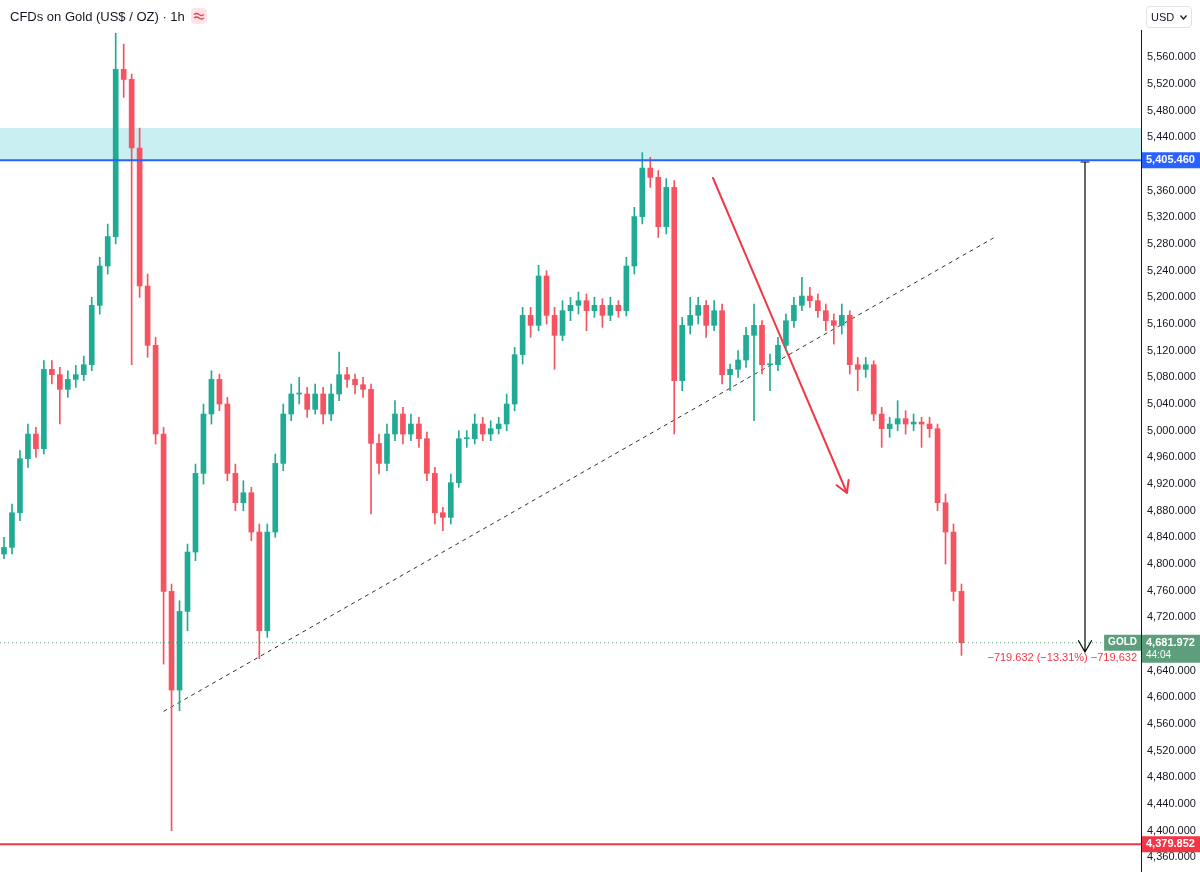 The image size is (1200, 884). I want to click on y-tick-label: 4,920.000, so click(1171, 483).